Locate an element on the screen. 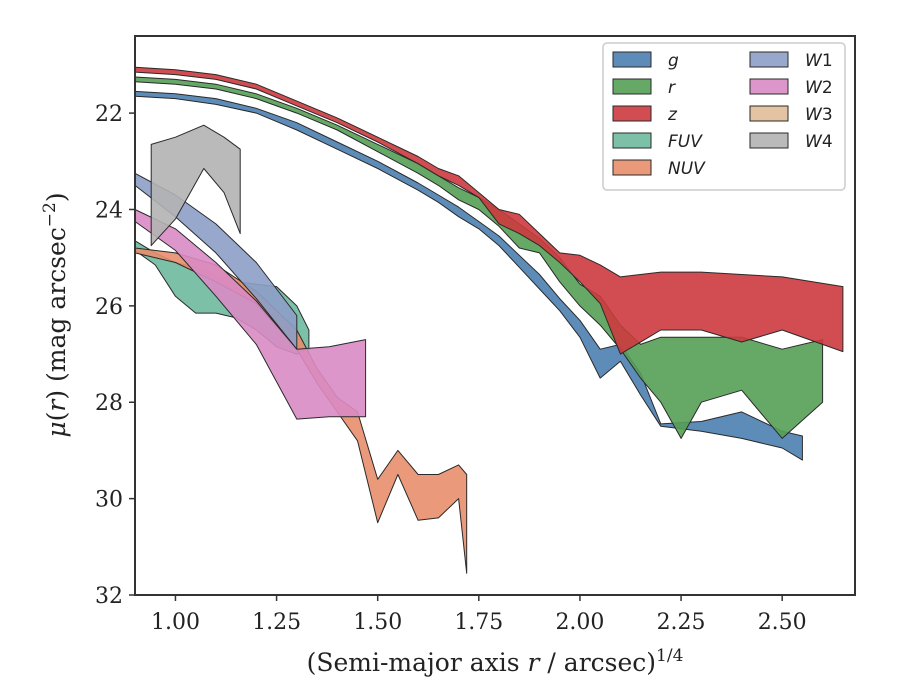 Image resolution: width=900 pixels, height=700 pixels. x-tick-label: 2.50 is located at coordinates (782, 622).